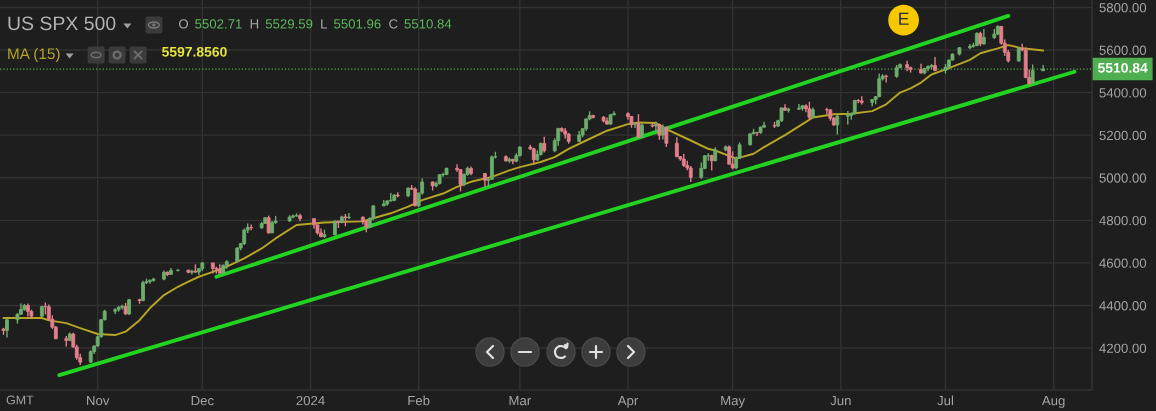  Describe the element at coordinates (1123, 220) in the screenshot. I see `y-tick-label: 4800.00` at that location.